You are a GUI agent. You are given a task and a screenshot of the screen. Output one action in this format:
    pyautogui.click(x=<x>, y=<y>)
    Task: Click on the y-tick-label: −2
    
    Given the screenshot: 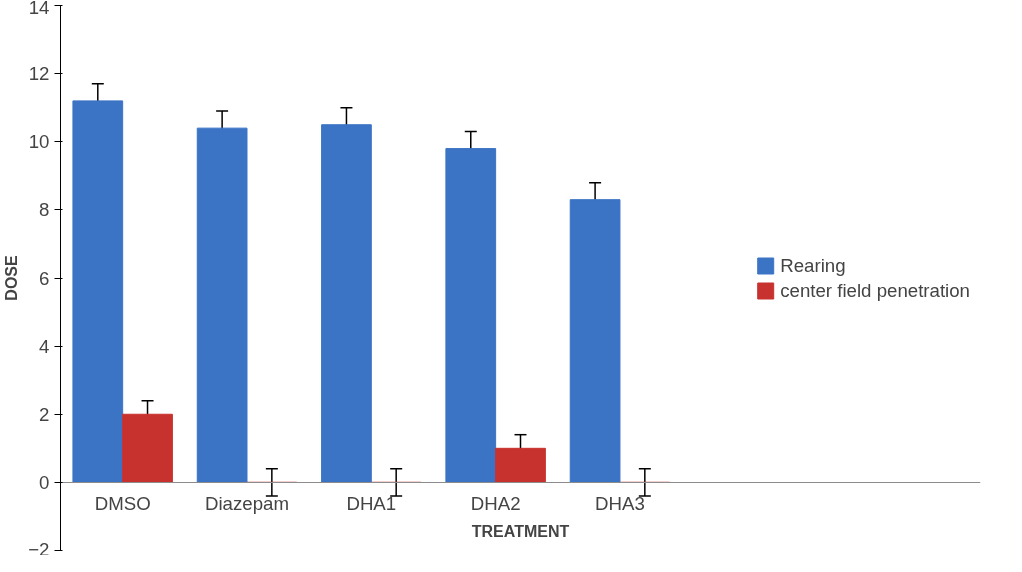 What is the action you would take?
    pyautogui.click(x=39, y=549)
    